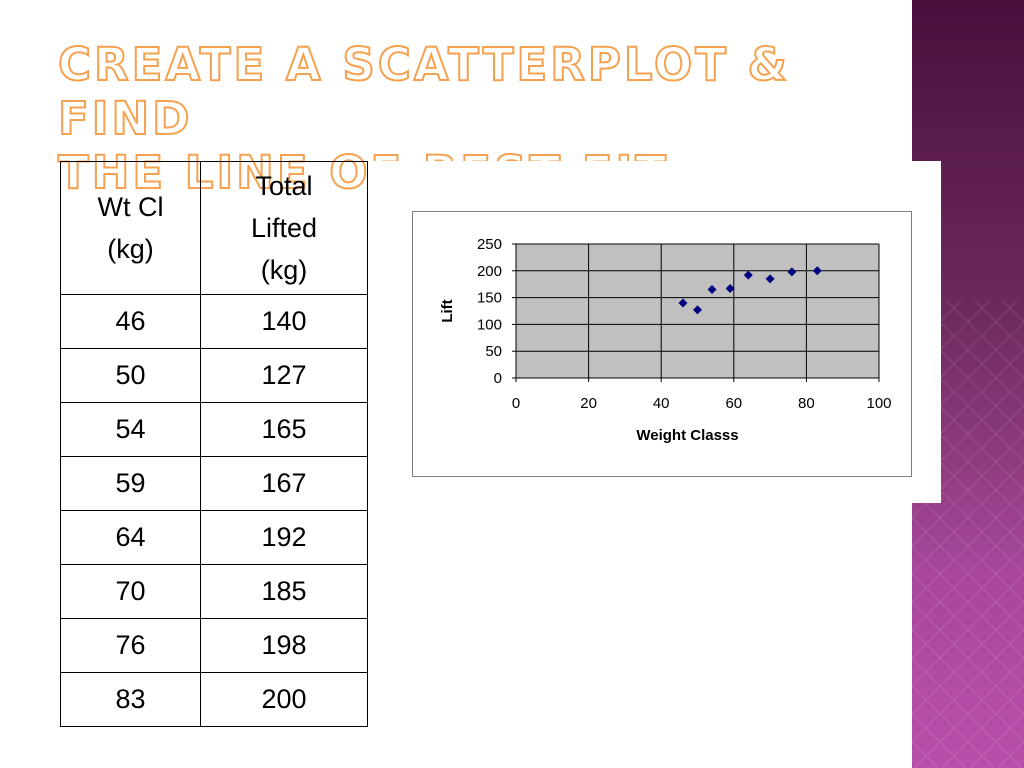 The height and width of the screenshot is (768, 1024). I want to click on cell-total-lifted: 198, so click(284, 645).